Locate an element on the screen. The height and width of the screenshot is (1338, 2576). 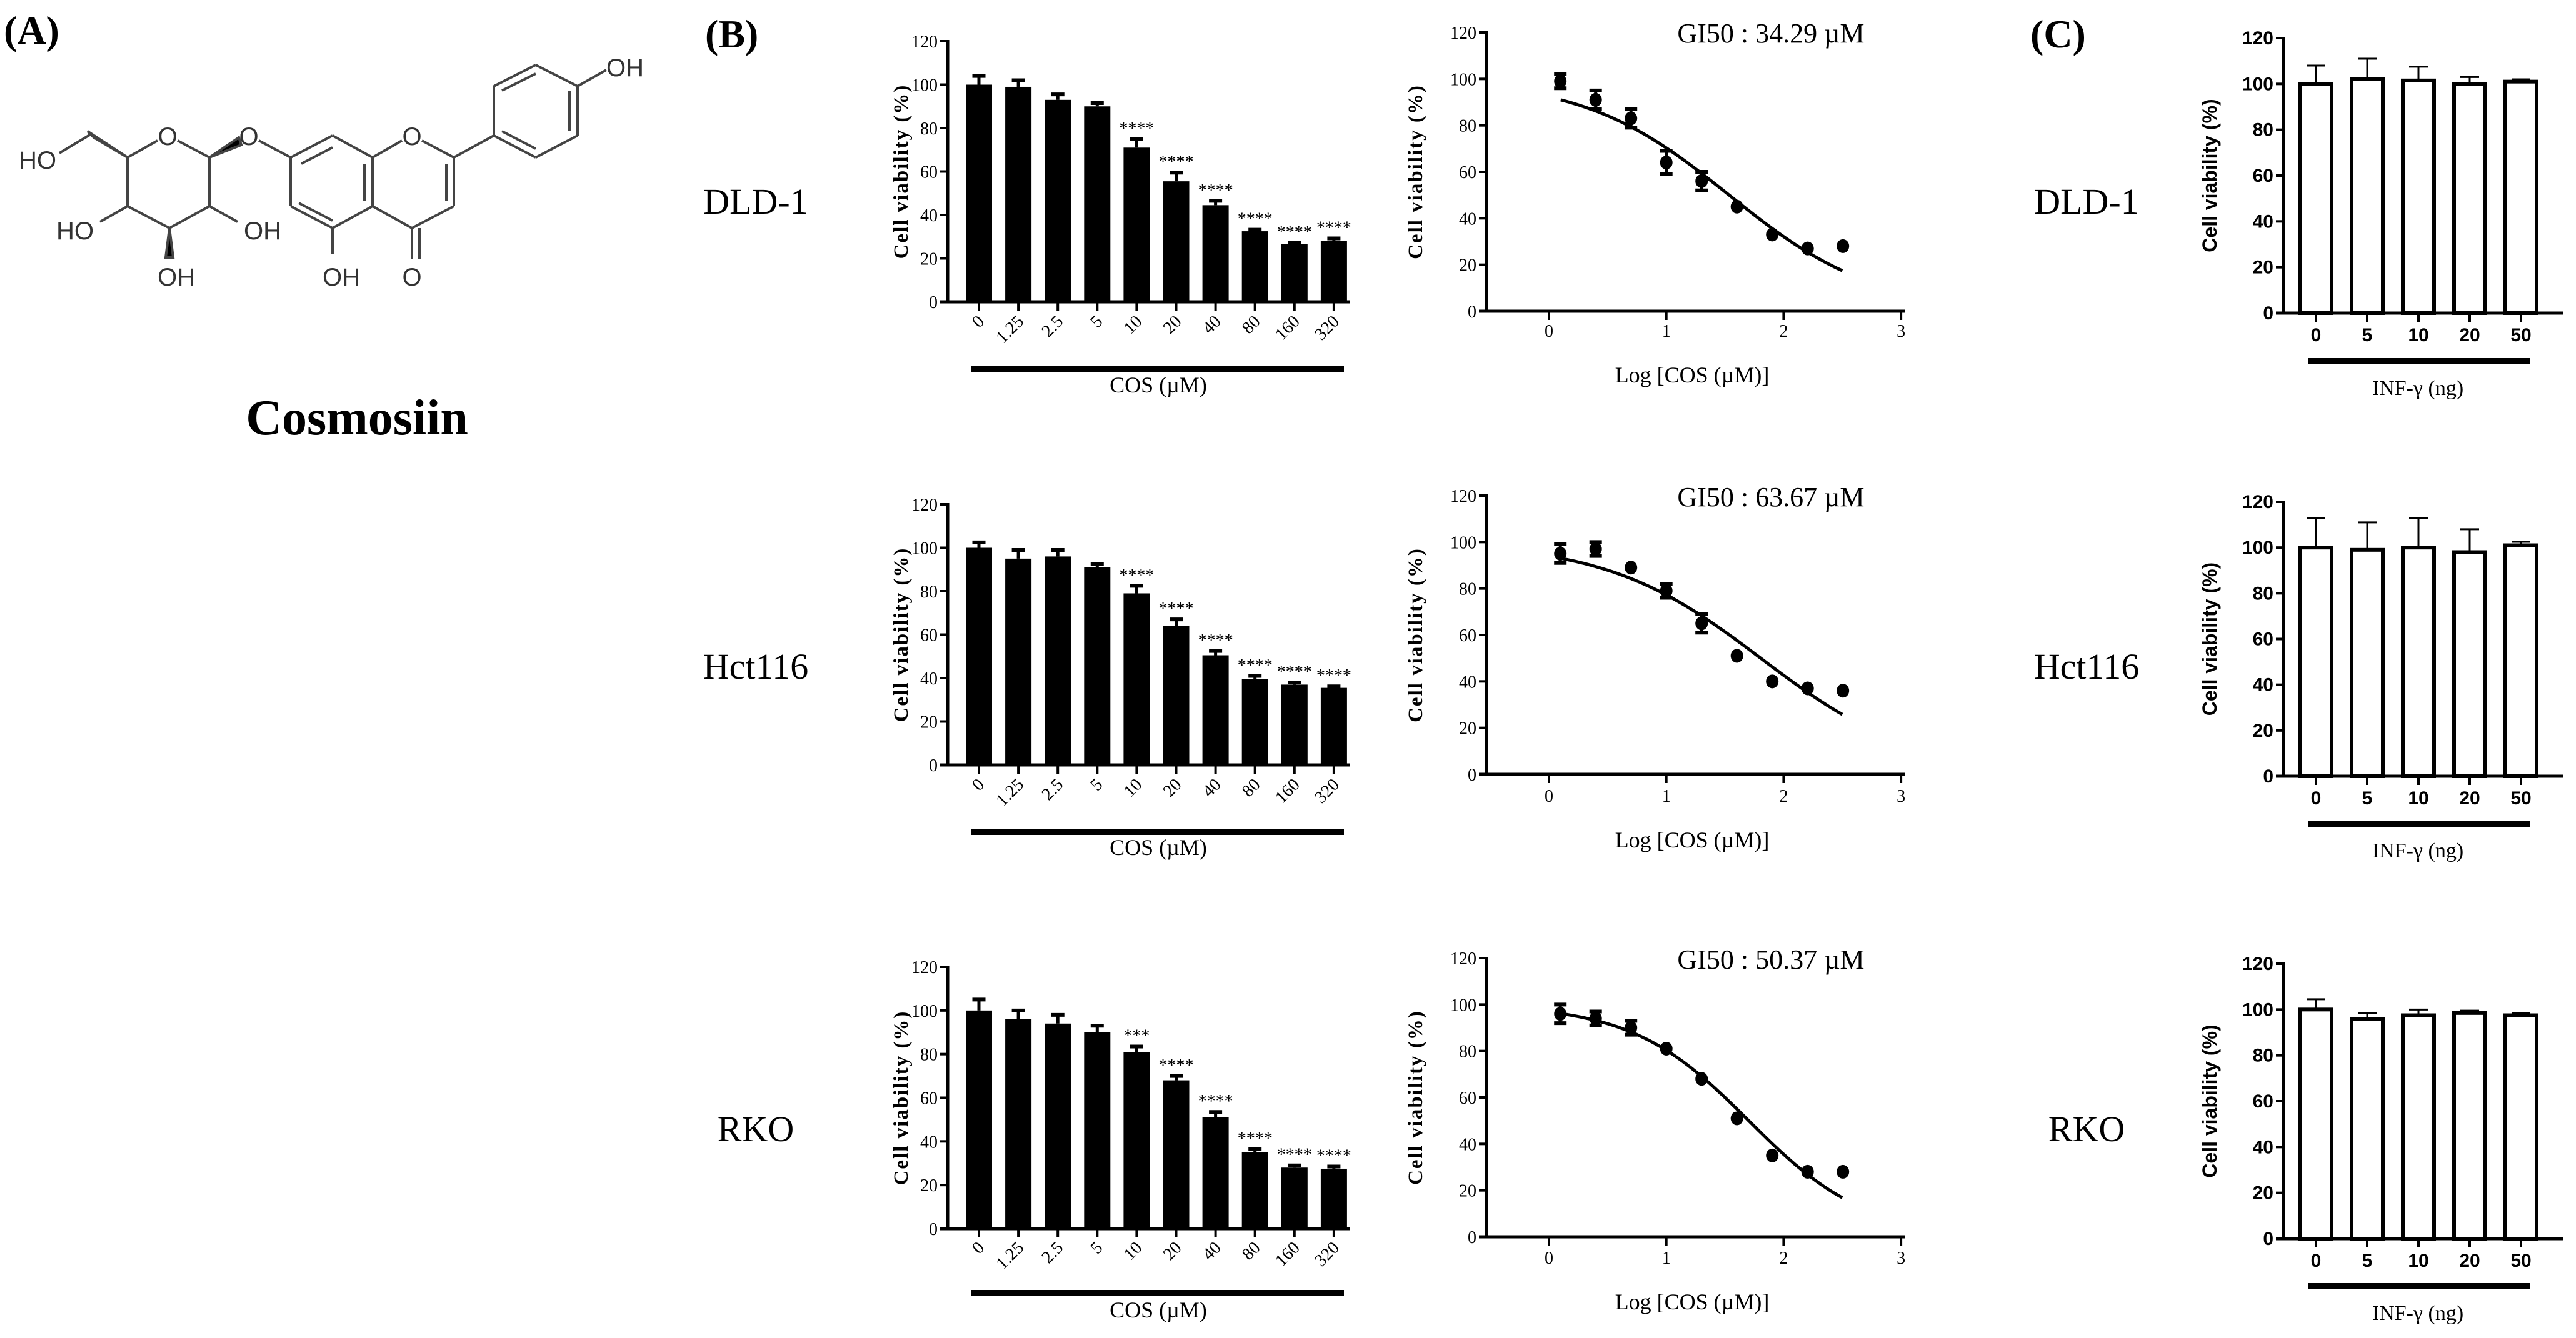
atom-label: O is located at coordinates (411, 137).